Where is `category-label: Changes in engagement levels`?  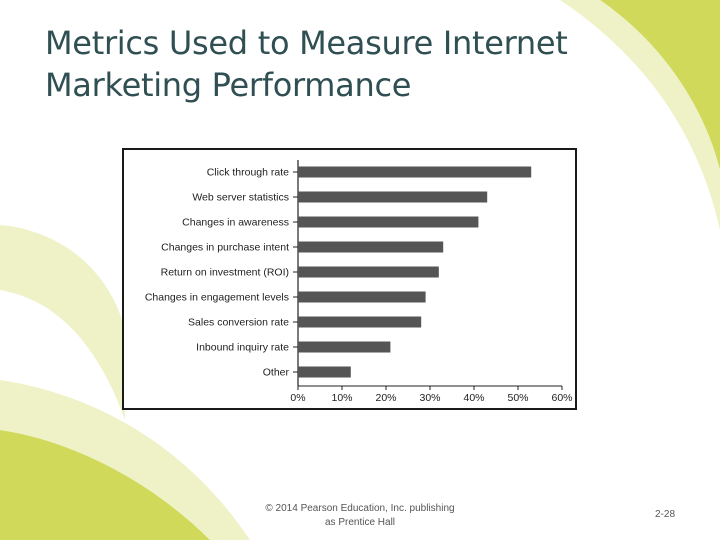
category-label: Changes in engagement levels is located at coordinates (217, 298).